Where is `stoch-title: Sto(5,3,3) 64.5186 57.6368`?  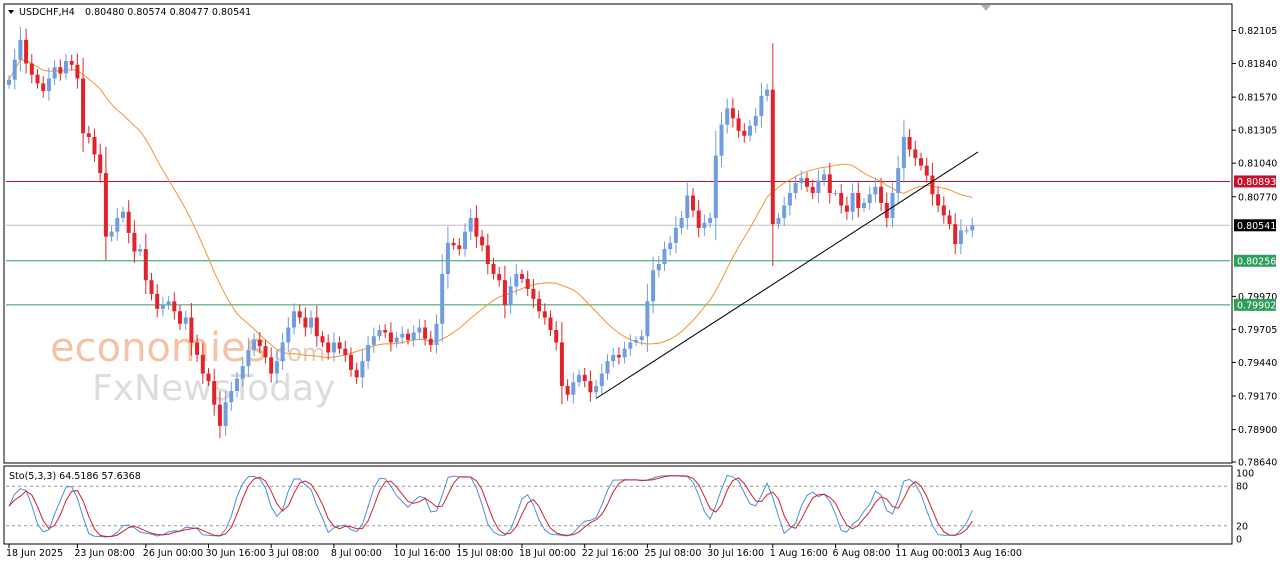 stoch-title: Sto(5,3,3) 64.5186 57.6368 is located at coordinates (75, 476).